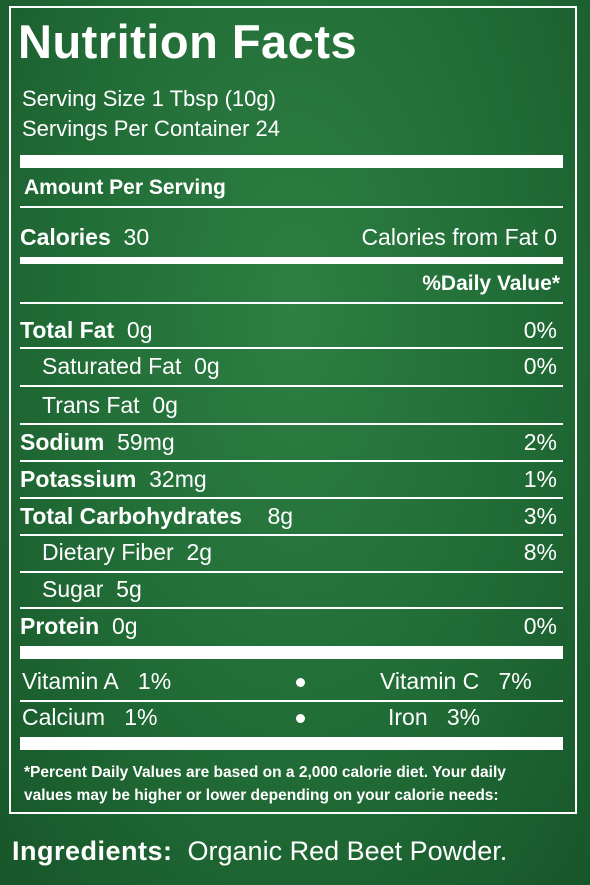  Describe the element at coordinates (108, 552) in the screenshot. I see `nutrient-label: Dietary Fiber` at that location.